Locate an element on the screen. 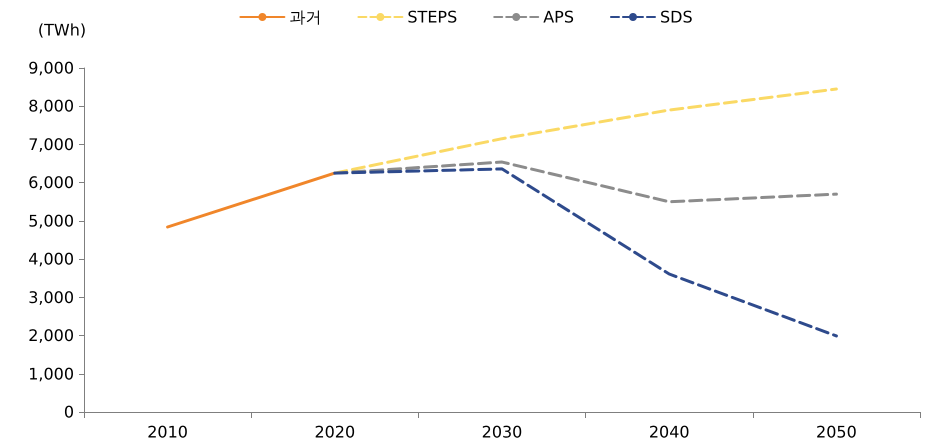  legend-label: 과거 is located at coordinates (305, 17).